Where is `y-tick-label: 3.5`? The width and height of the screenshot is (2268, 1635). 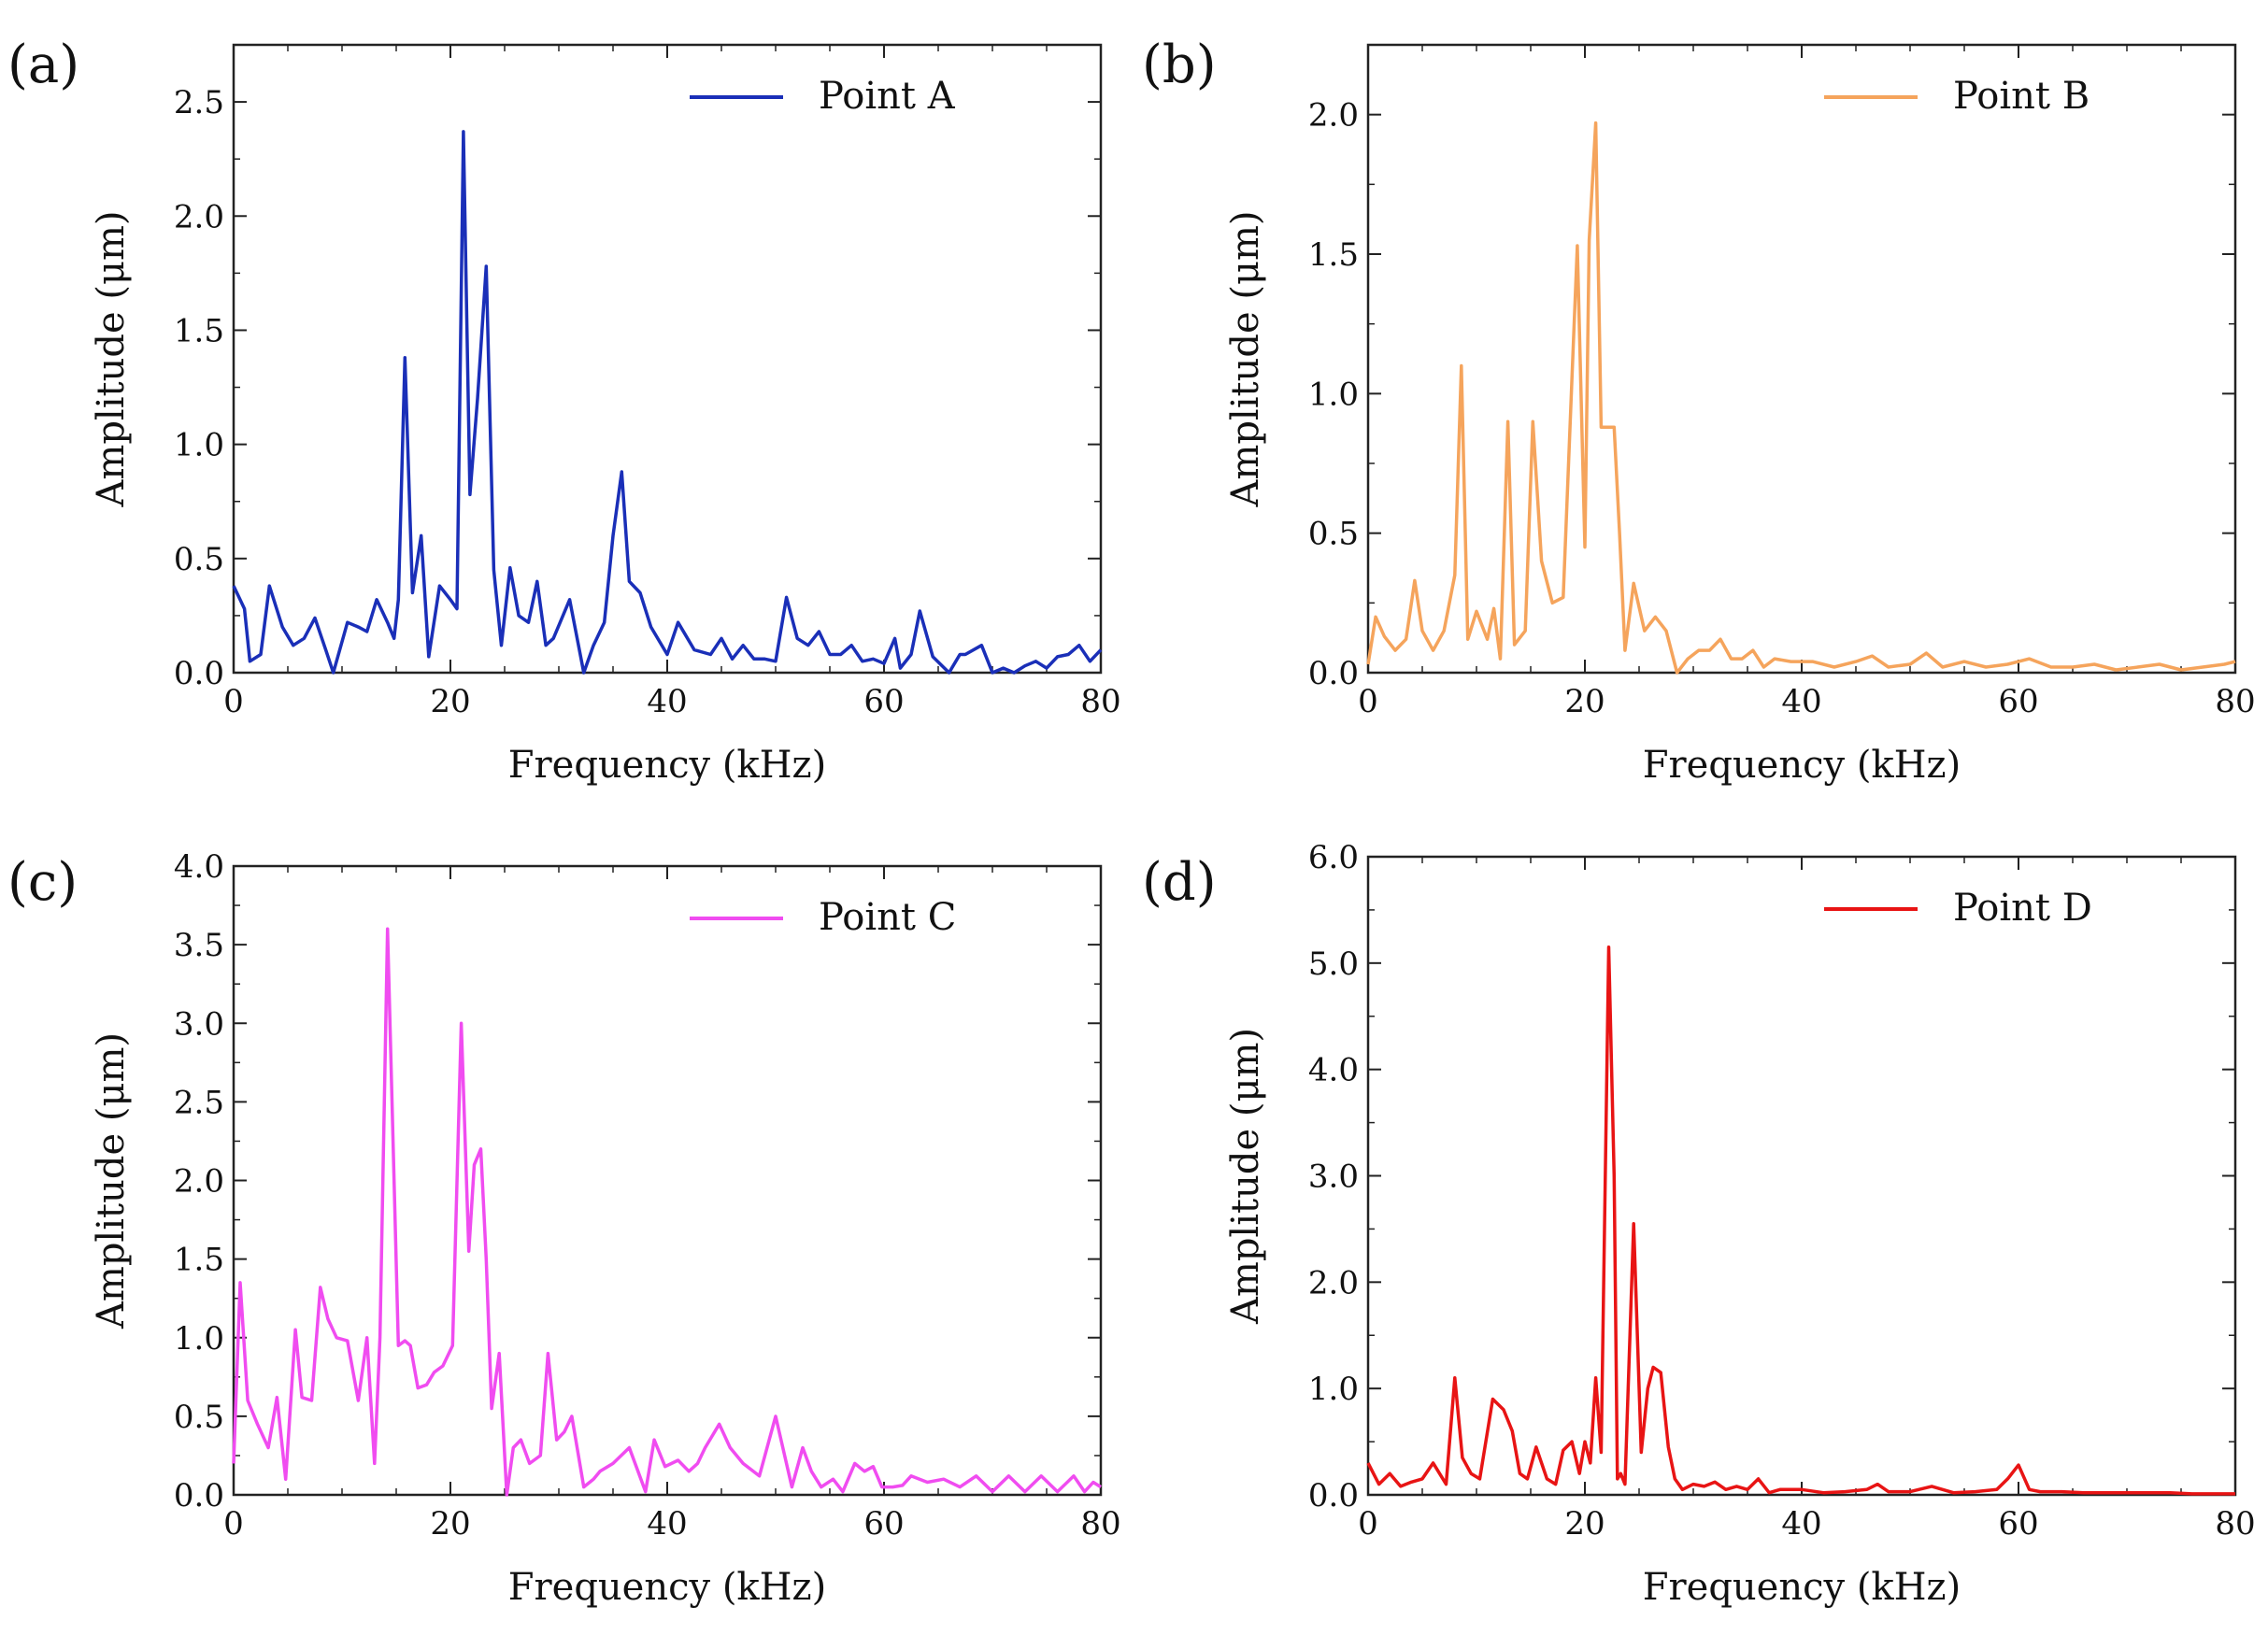
y-tick-label: 3.5 is located at coordinates (199, 945).